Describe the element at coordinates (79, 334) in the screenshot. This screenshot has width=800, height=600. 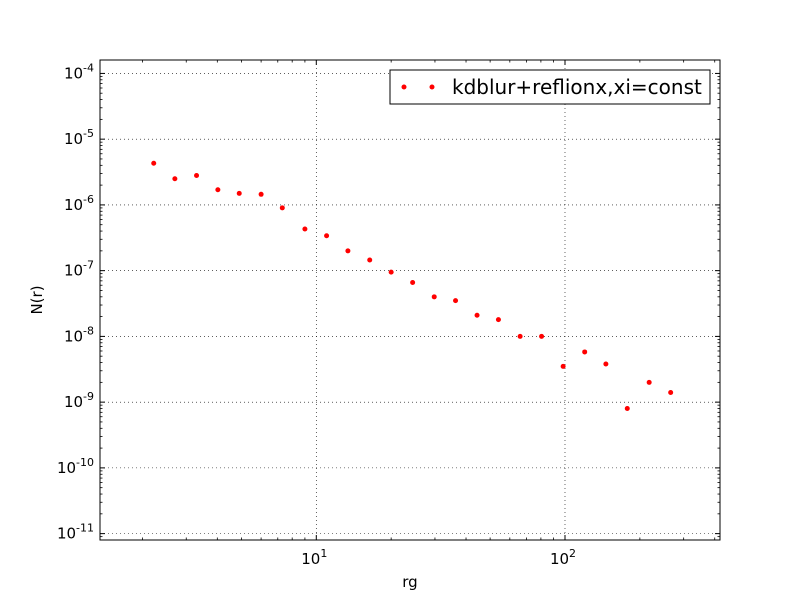
I see `y-tick-label: 10⁻⁸` at that location.